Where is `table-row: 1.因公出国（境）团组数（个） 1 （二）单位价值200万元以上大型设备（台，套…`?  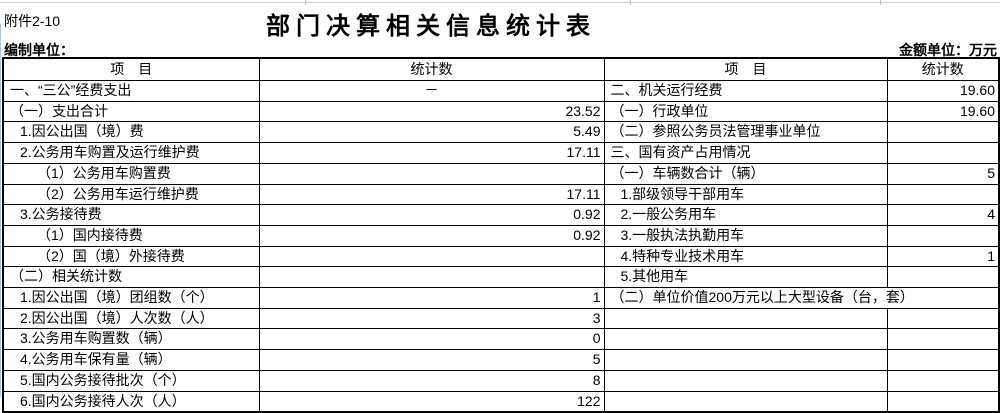
table-row: 1.因公出国（境）团组数（个） 1 （二）单位价值200万元以上大型设备（台，套… is located at coordinates (501, 298).